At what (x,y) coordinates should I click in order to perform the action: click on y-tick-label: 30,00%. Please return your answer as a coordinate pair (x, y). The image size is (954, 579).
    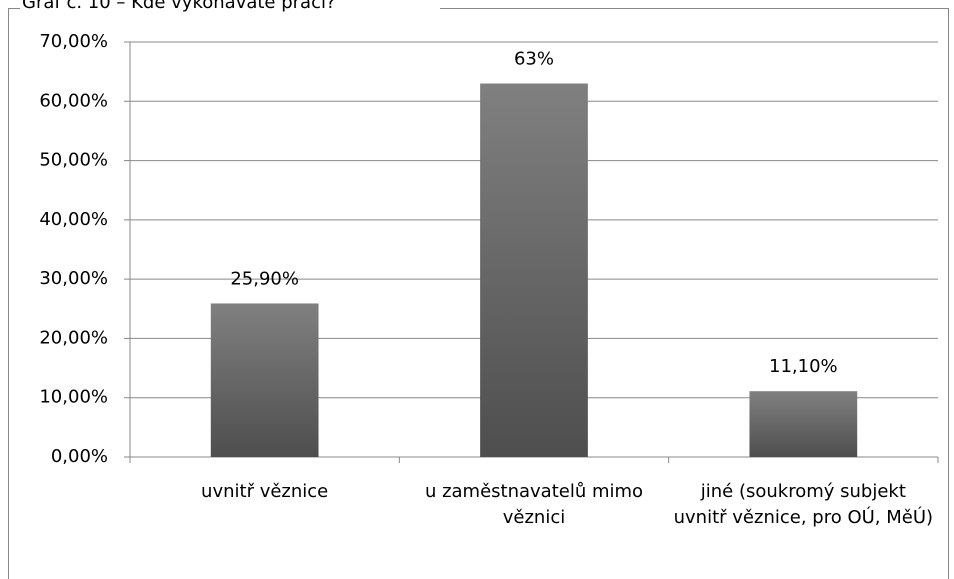
    Looking at the image, I should click on (73, 278).